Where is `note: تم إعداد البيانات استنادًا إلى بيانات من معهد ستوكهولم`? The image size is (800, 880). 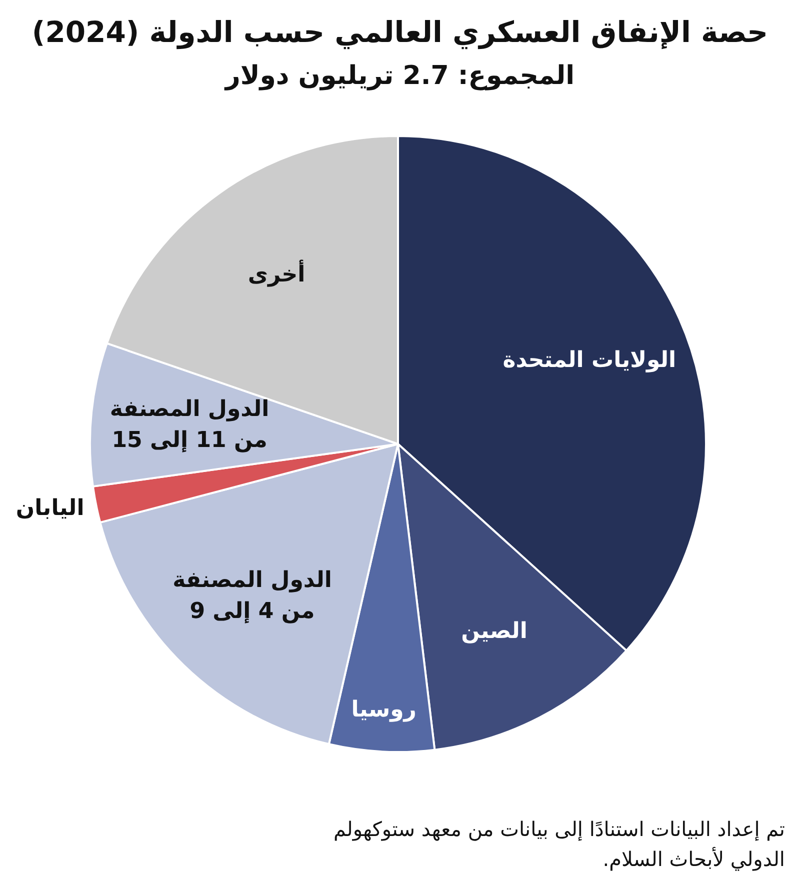 note: تم إعداد البيانات استنادًا إلى بيانات من معهد ستوكهولم is located at coordinates (559, 829).